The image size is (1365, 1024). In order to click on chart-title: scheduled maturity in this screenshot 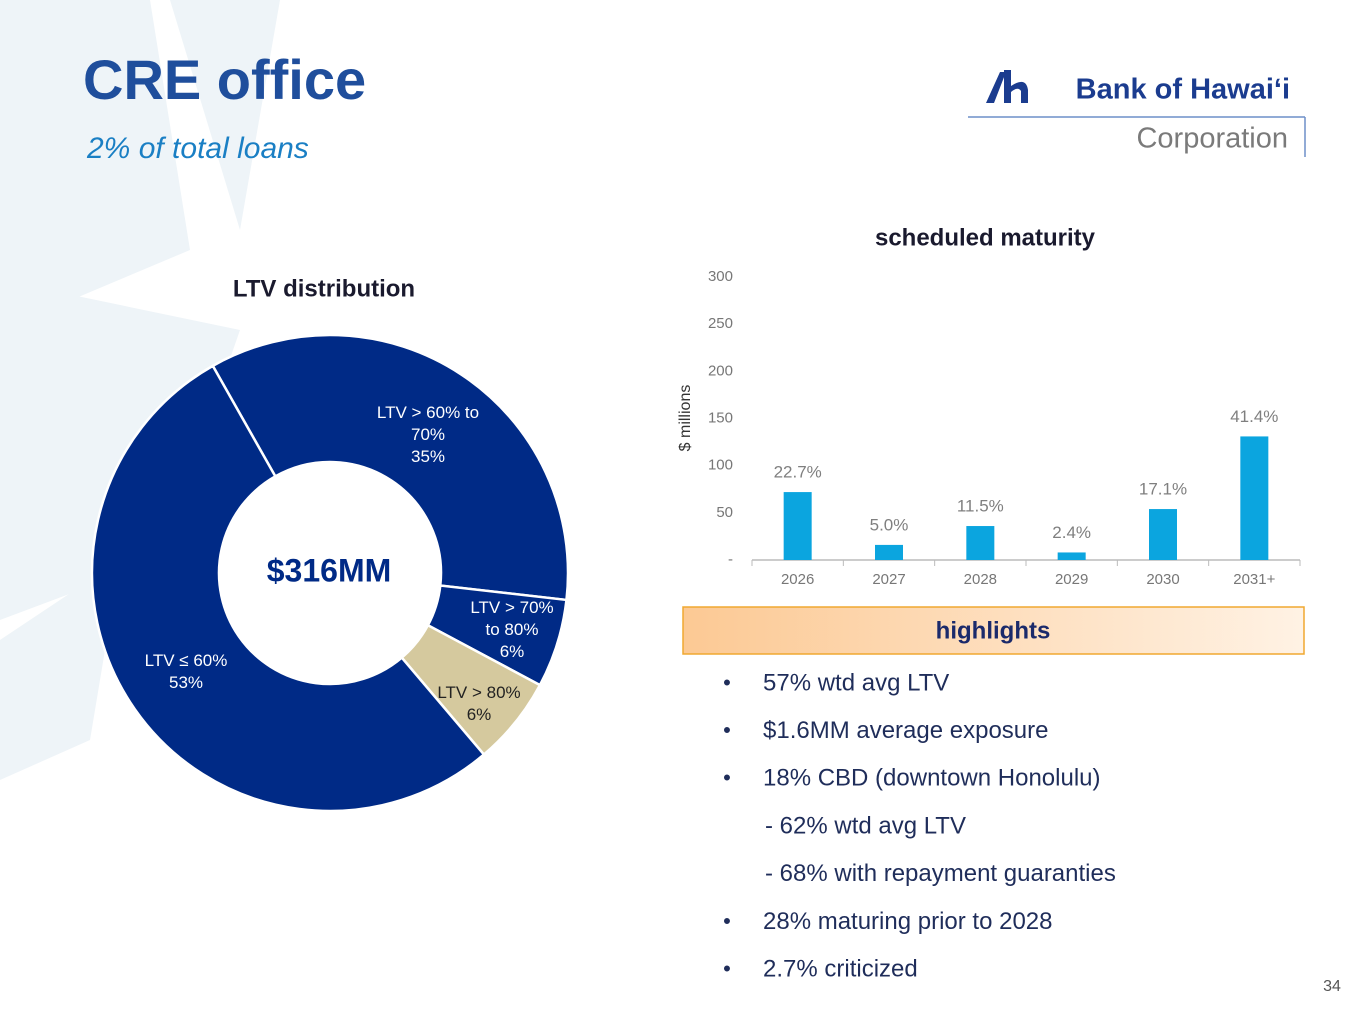, I will do `click(985, 237)`.